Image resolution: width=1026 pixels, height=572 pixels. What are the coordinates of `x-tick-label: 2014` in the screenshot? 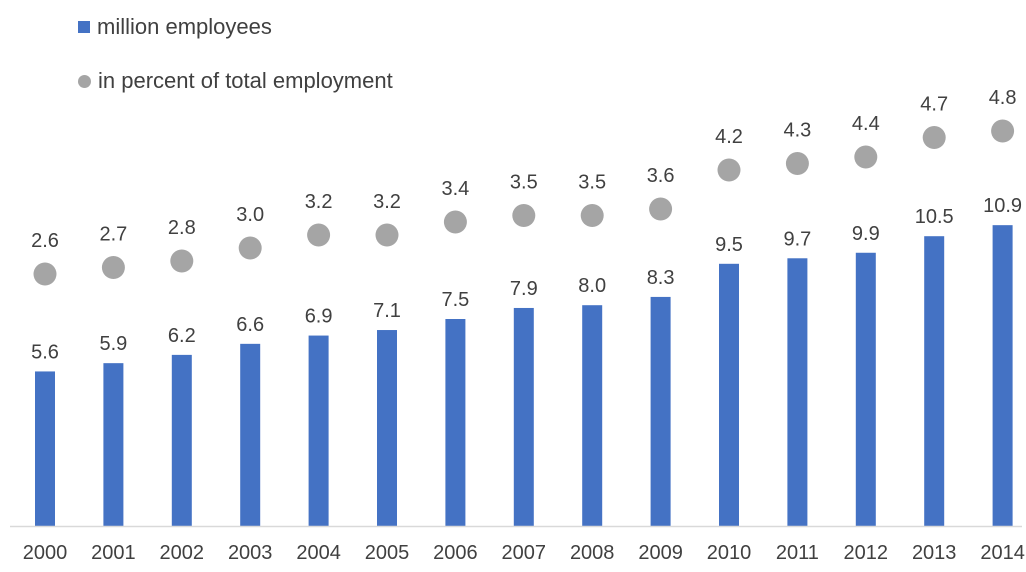 It's located at (1002, 553).